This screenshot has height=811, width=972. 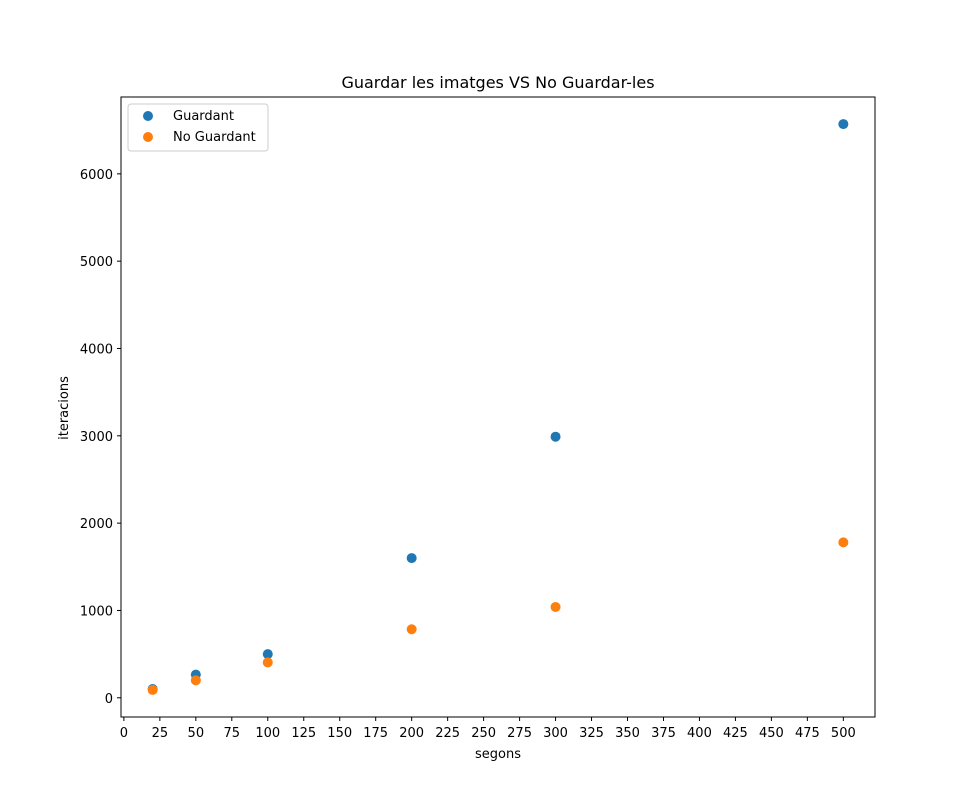 I want to click on y-tick-label: 0, so click(x=109, y=699).